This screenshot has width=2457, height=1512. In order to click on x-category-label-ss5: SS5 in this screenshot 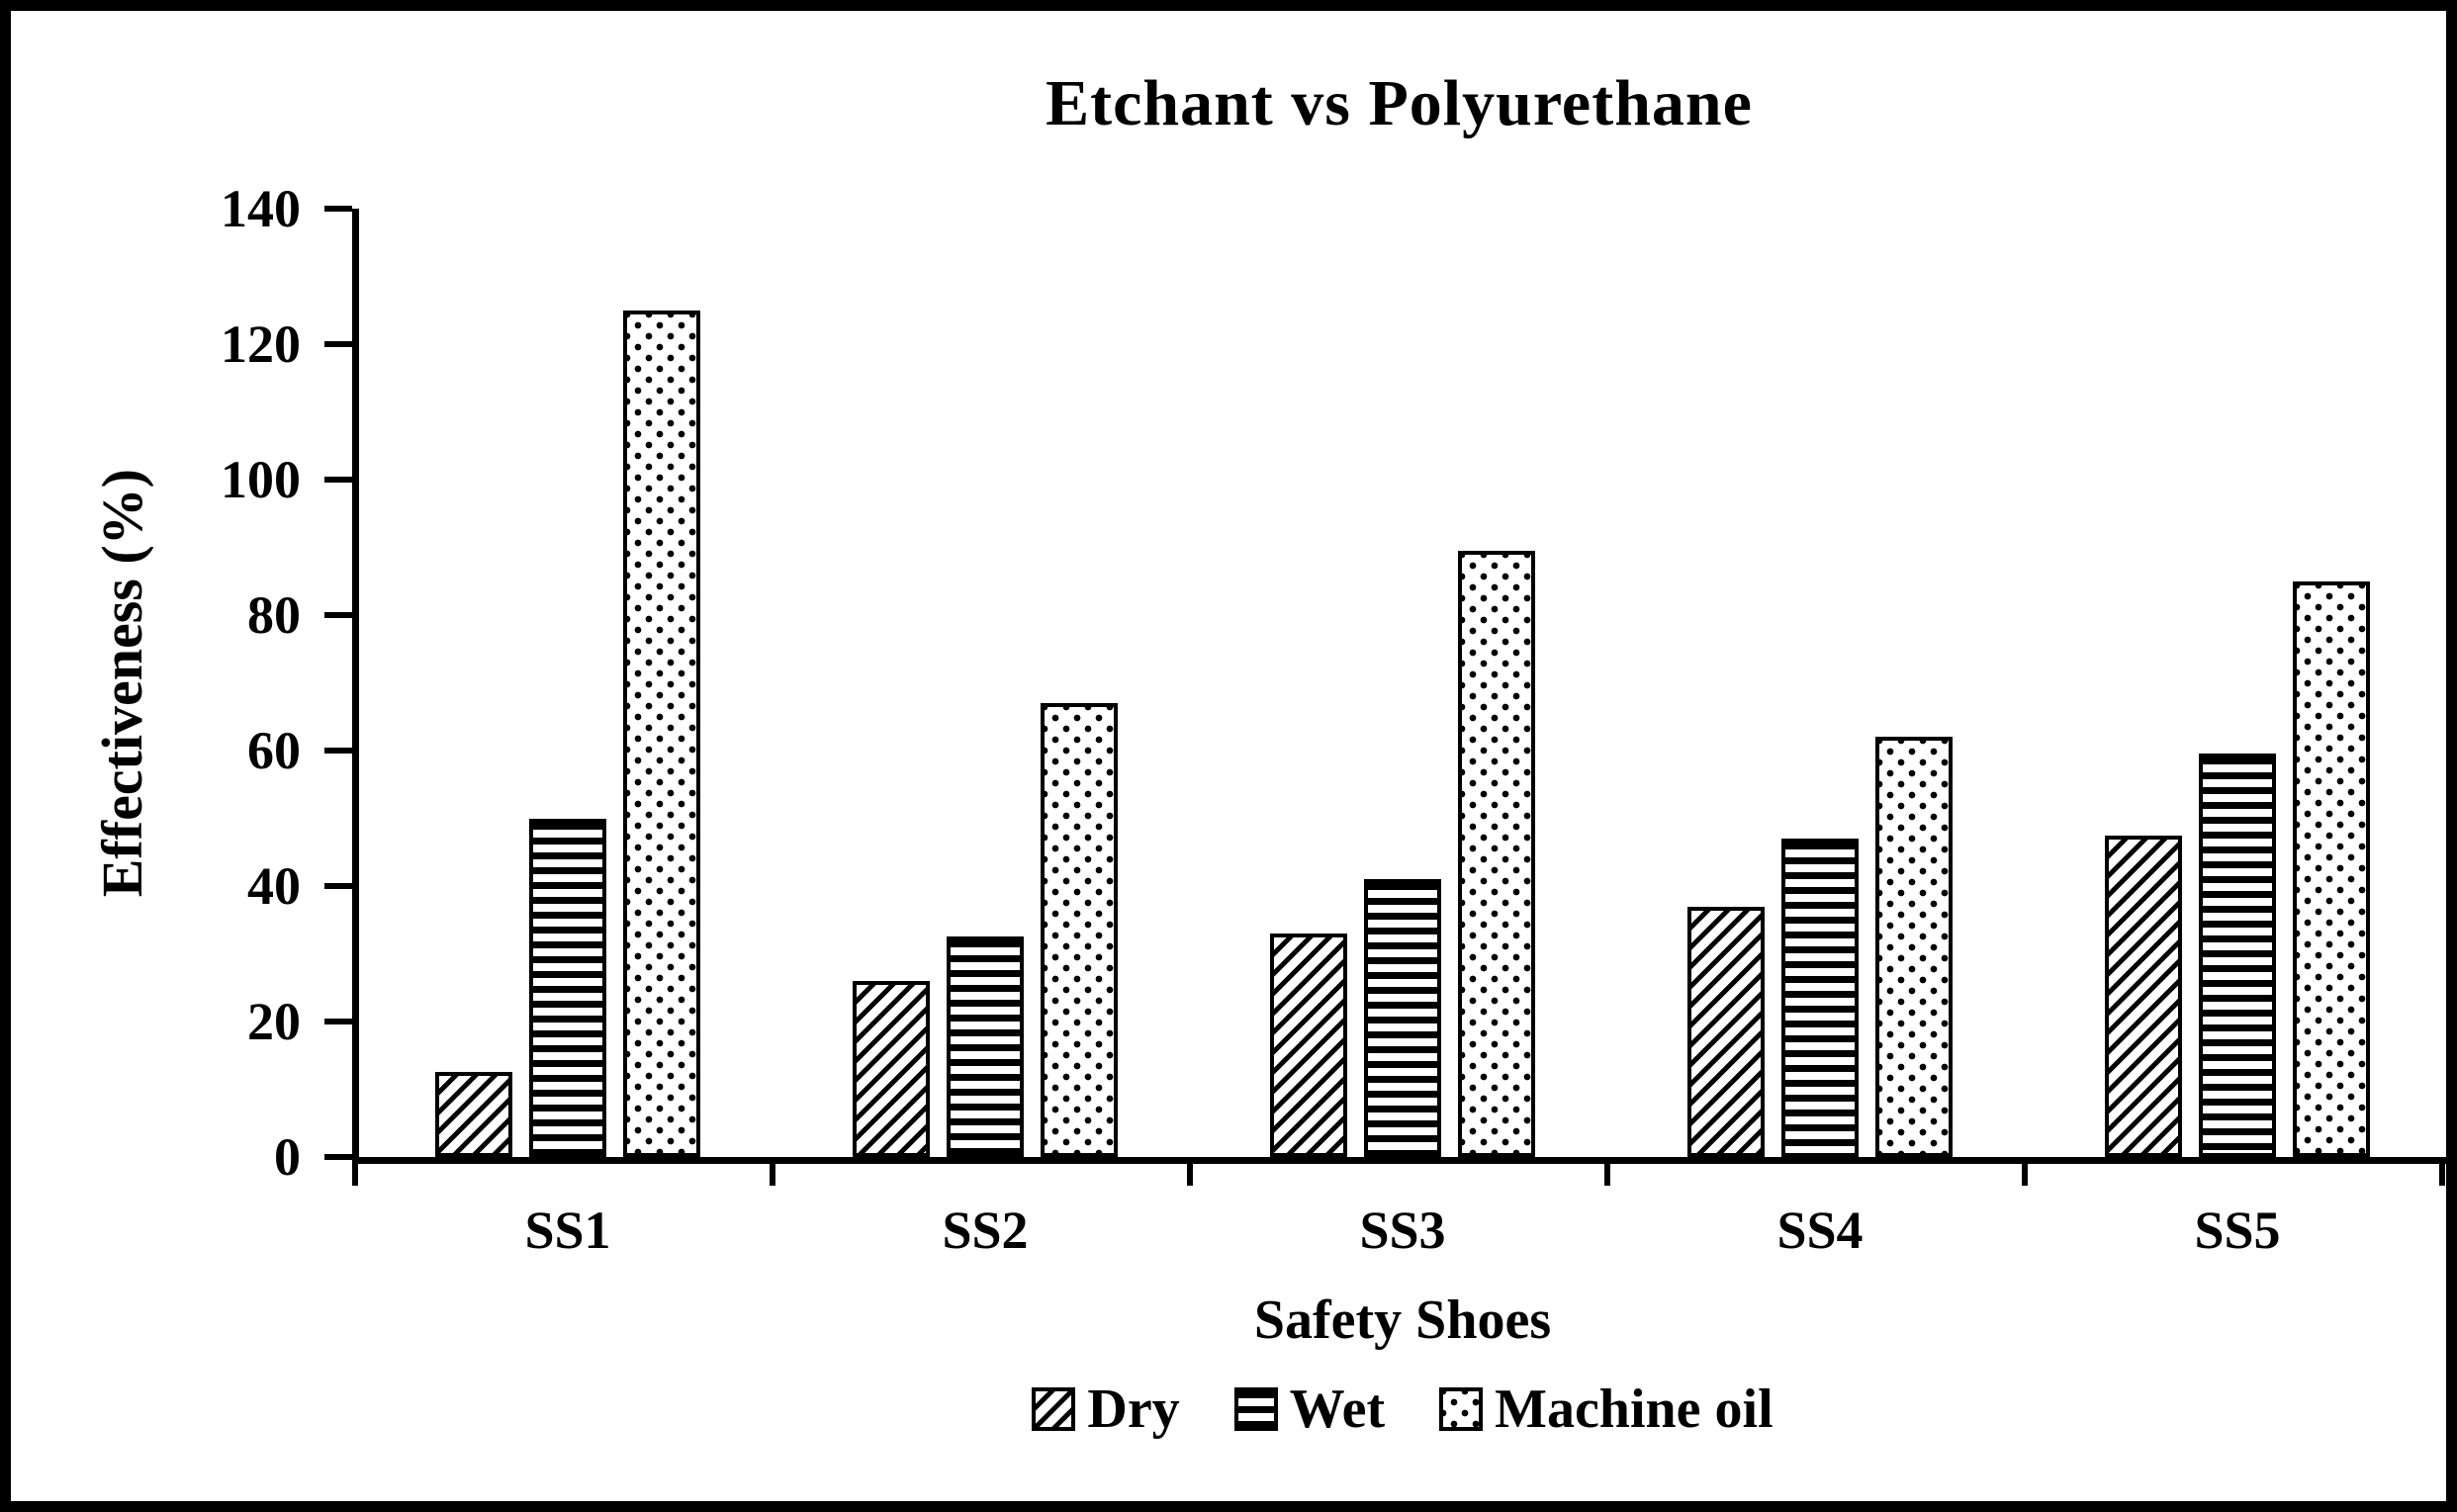, I will do `click(2237, 1231)`.